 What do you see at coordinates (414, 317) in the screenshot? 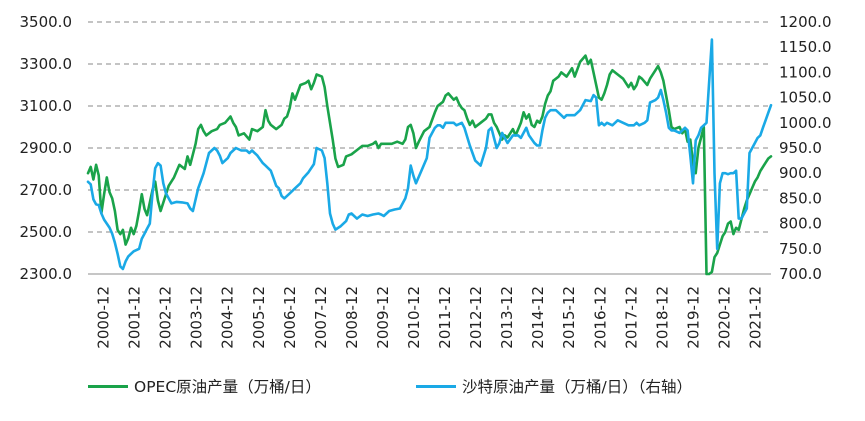
I see `x-tick-label: 2010-12` at bounding box center [414, 317].